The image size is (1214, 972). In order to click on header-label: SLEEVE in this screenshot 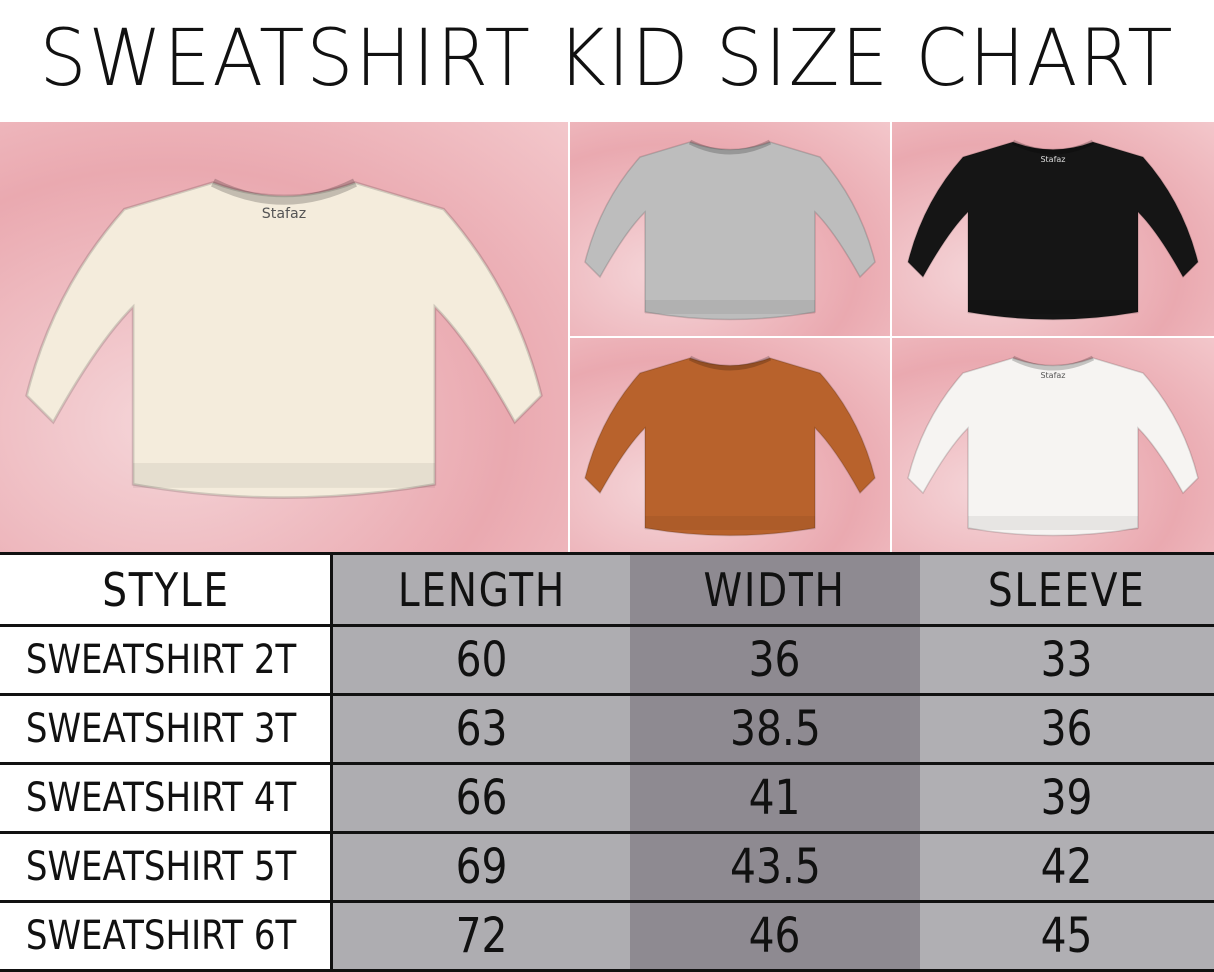, I will do `click(1067, 589)`.